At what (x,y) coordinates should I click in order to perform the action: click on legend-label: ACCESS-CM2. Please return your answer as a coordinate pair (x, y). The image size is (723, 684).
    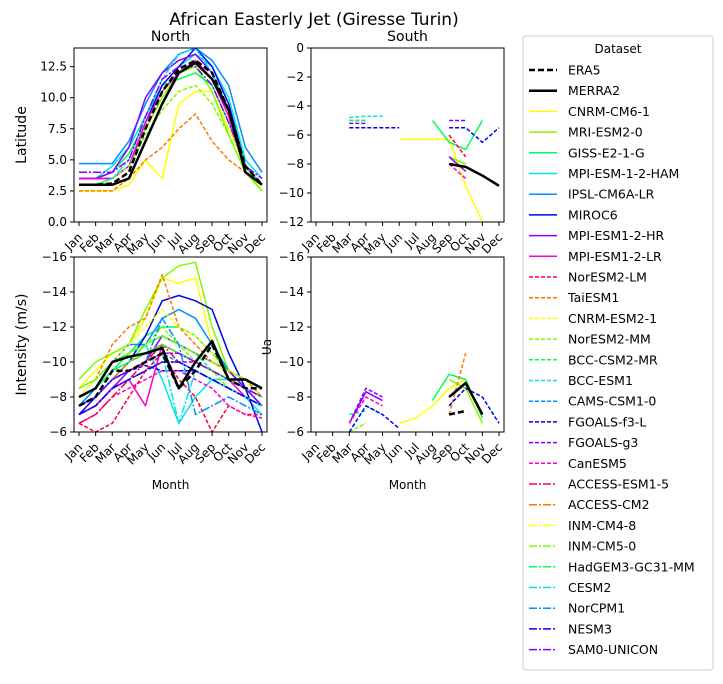
    Looking at the image, I should click on (609, 504).